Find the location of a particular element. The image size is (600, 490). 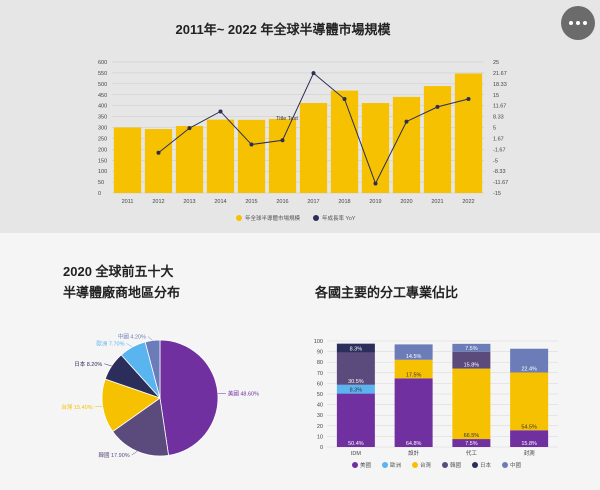

left-axis-tick: 600 is located at coordinates (102, 63).